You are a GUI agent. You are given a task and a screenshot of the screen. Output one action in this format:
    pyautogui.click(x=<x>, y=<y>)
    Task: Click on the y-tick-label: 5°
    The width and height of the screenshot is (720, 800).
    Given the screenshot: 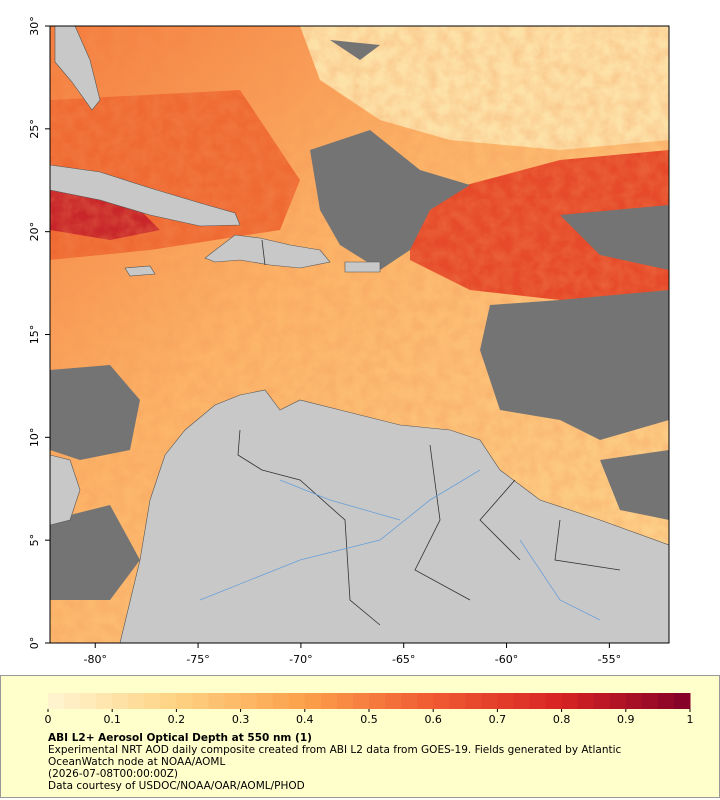 What is the action you would take?
    pyautogui.click(x=34, y=540)
    